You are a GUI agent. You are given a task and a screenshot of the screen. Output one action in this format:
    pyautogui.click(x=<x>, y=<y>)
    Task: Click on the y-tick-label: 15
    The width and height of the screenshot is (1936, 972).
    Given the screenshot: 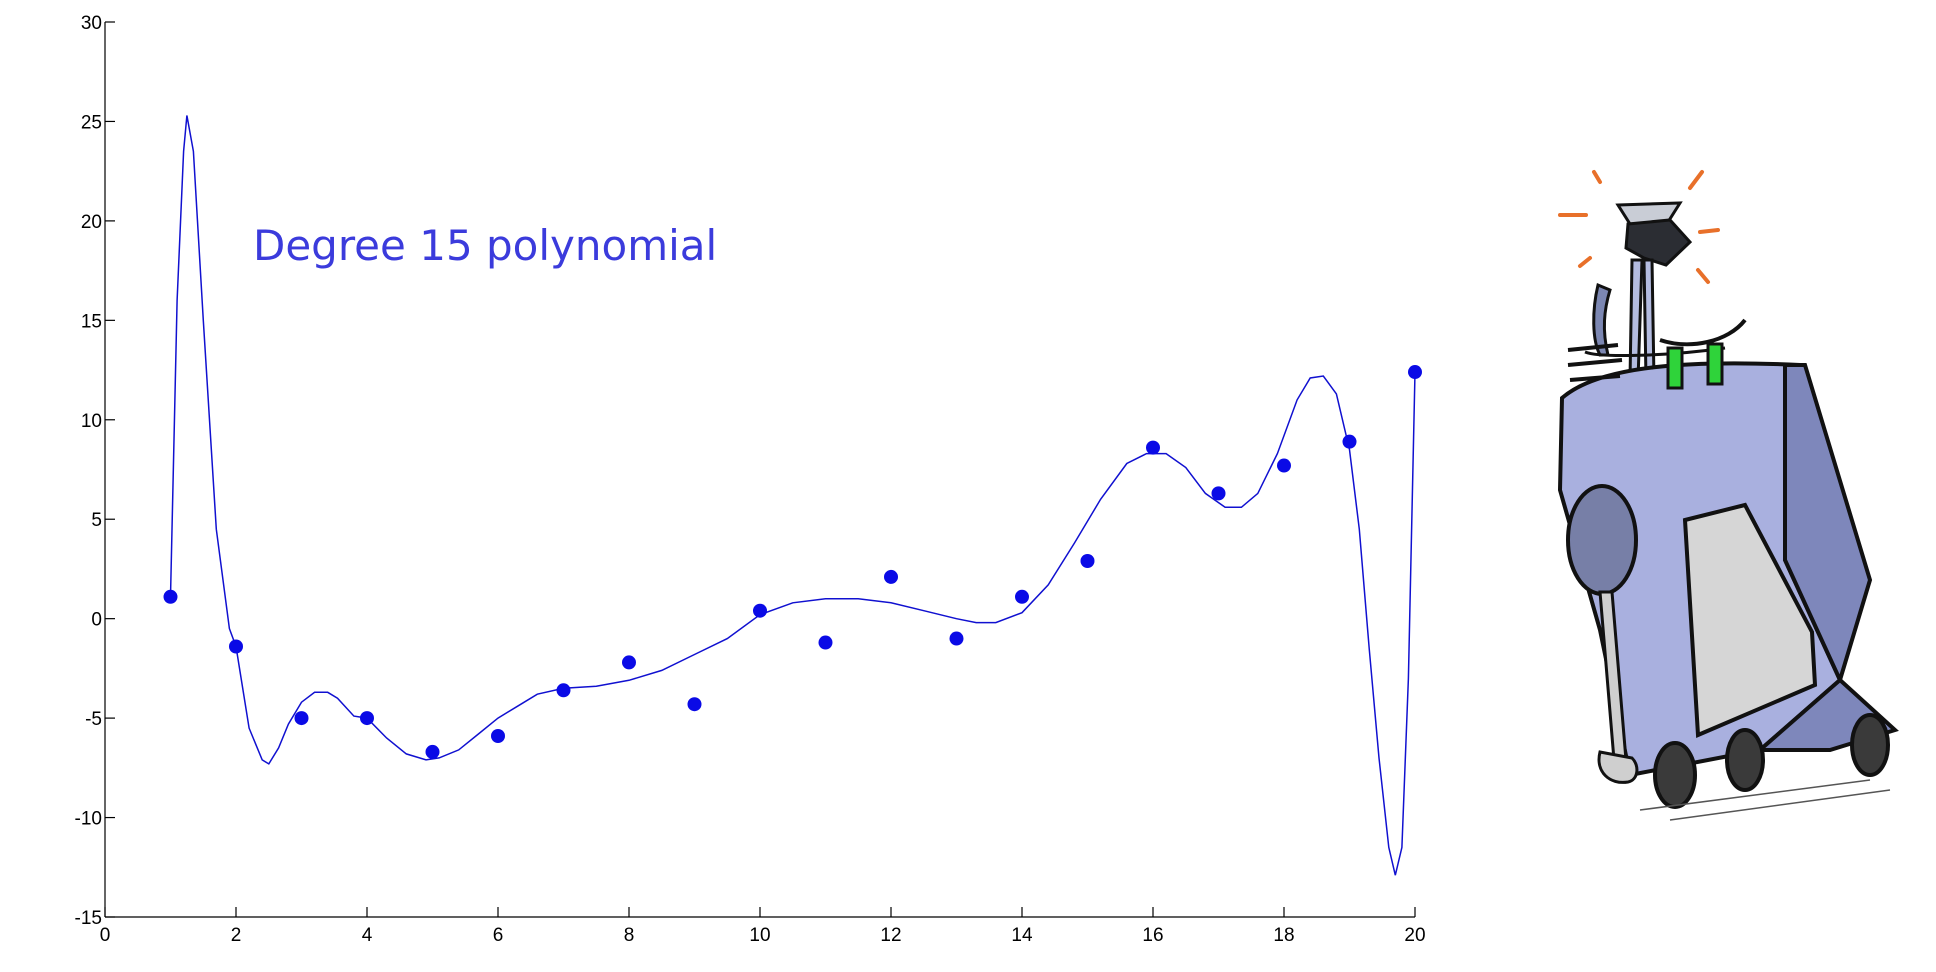 What is the action you would take?
    pyautogui.click(x=91, y=321)
    